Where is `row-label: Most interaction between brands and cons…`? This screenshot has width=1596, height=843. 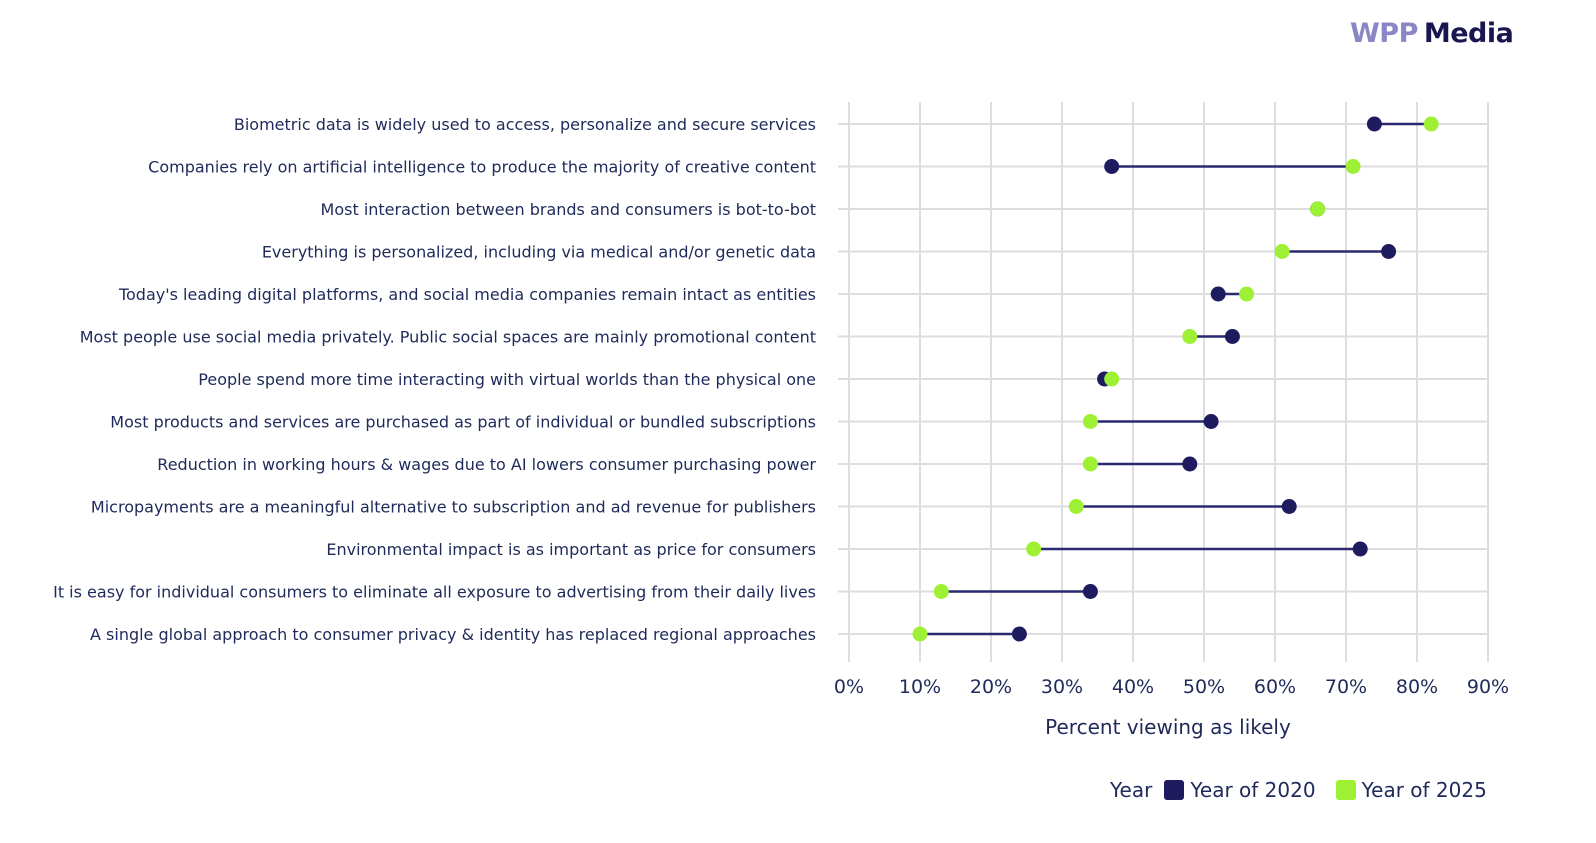
row-label: Most interaction between brands and cons… is located at coordinates (568, 209).